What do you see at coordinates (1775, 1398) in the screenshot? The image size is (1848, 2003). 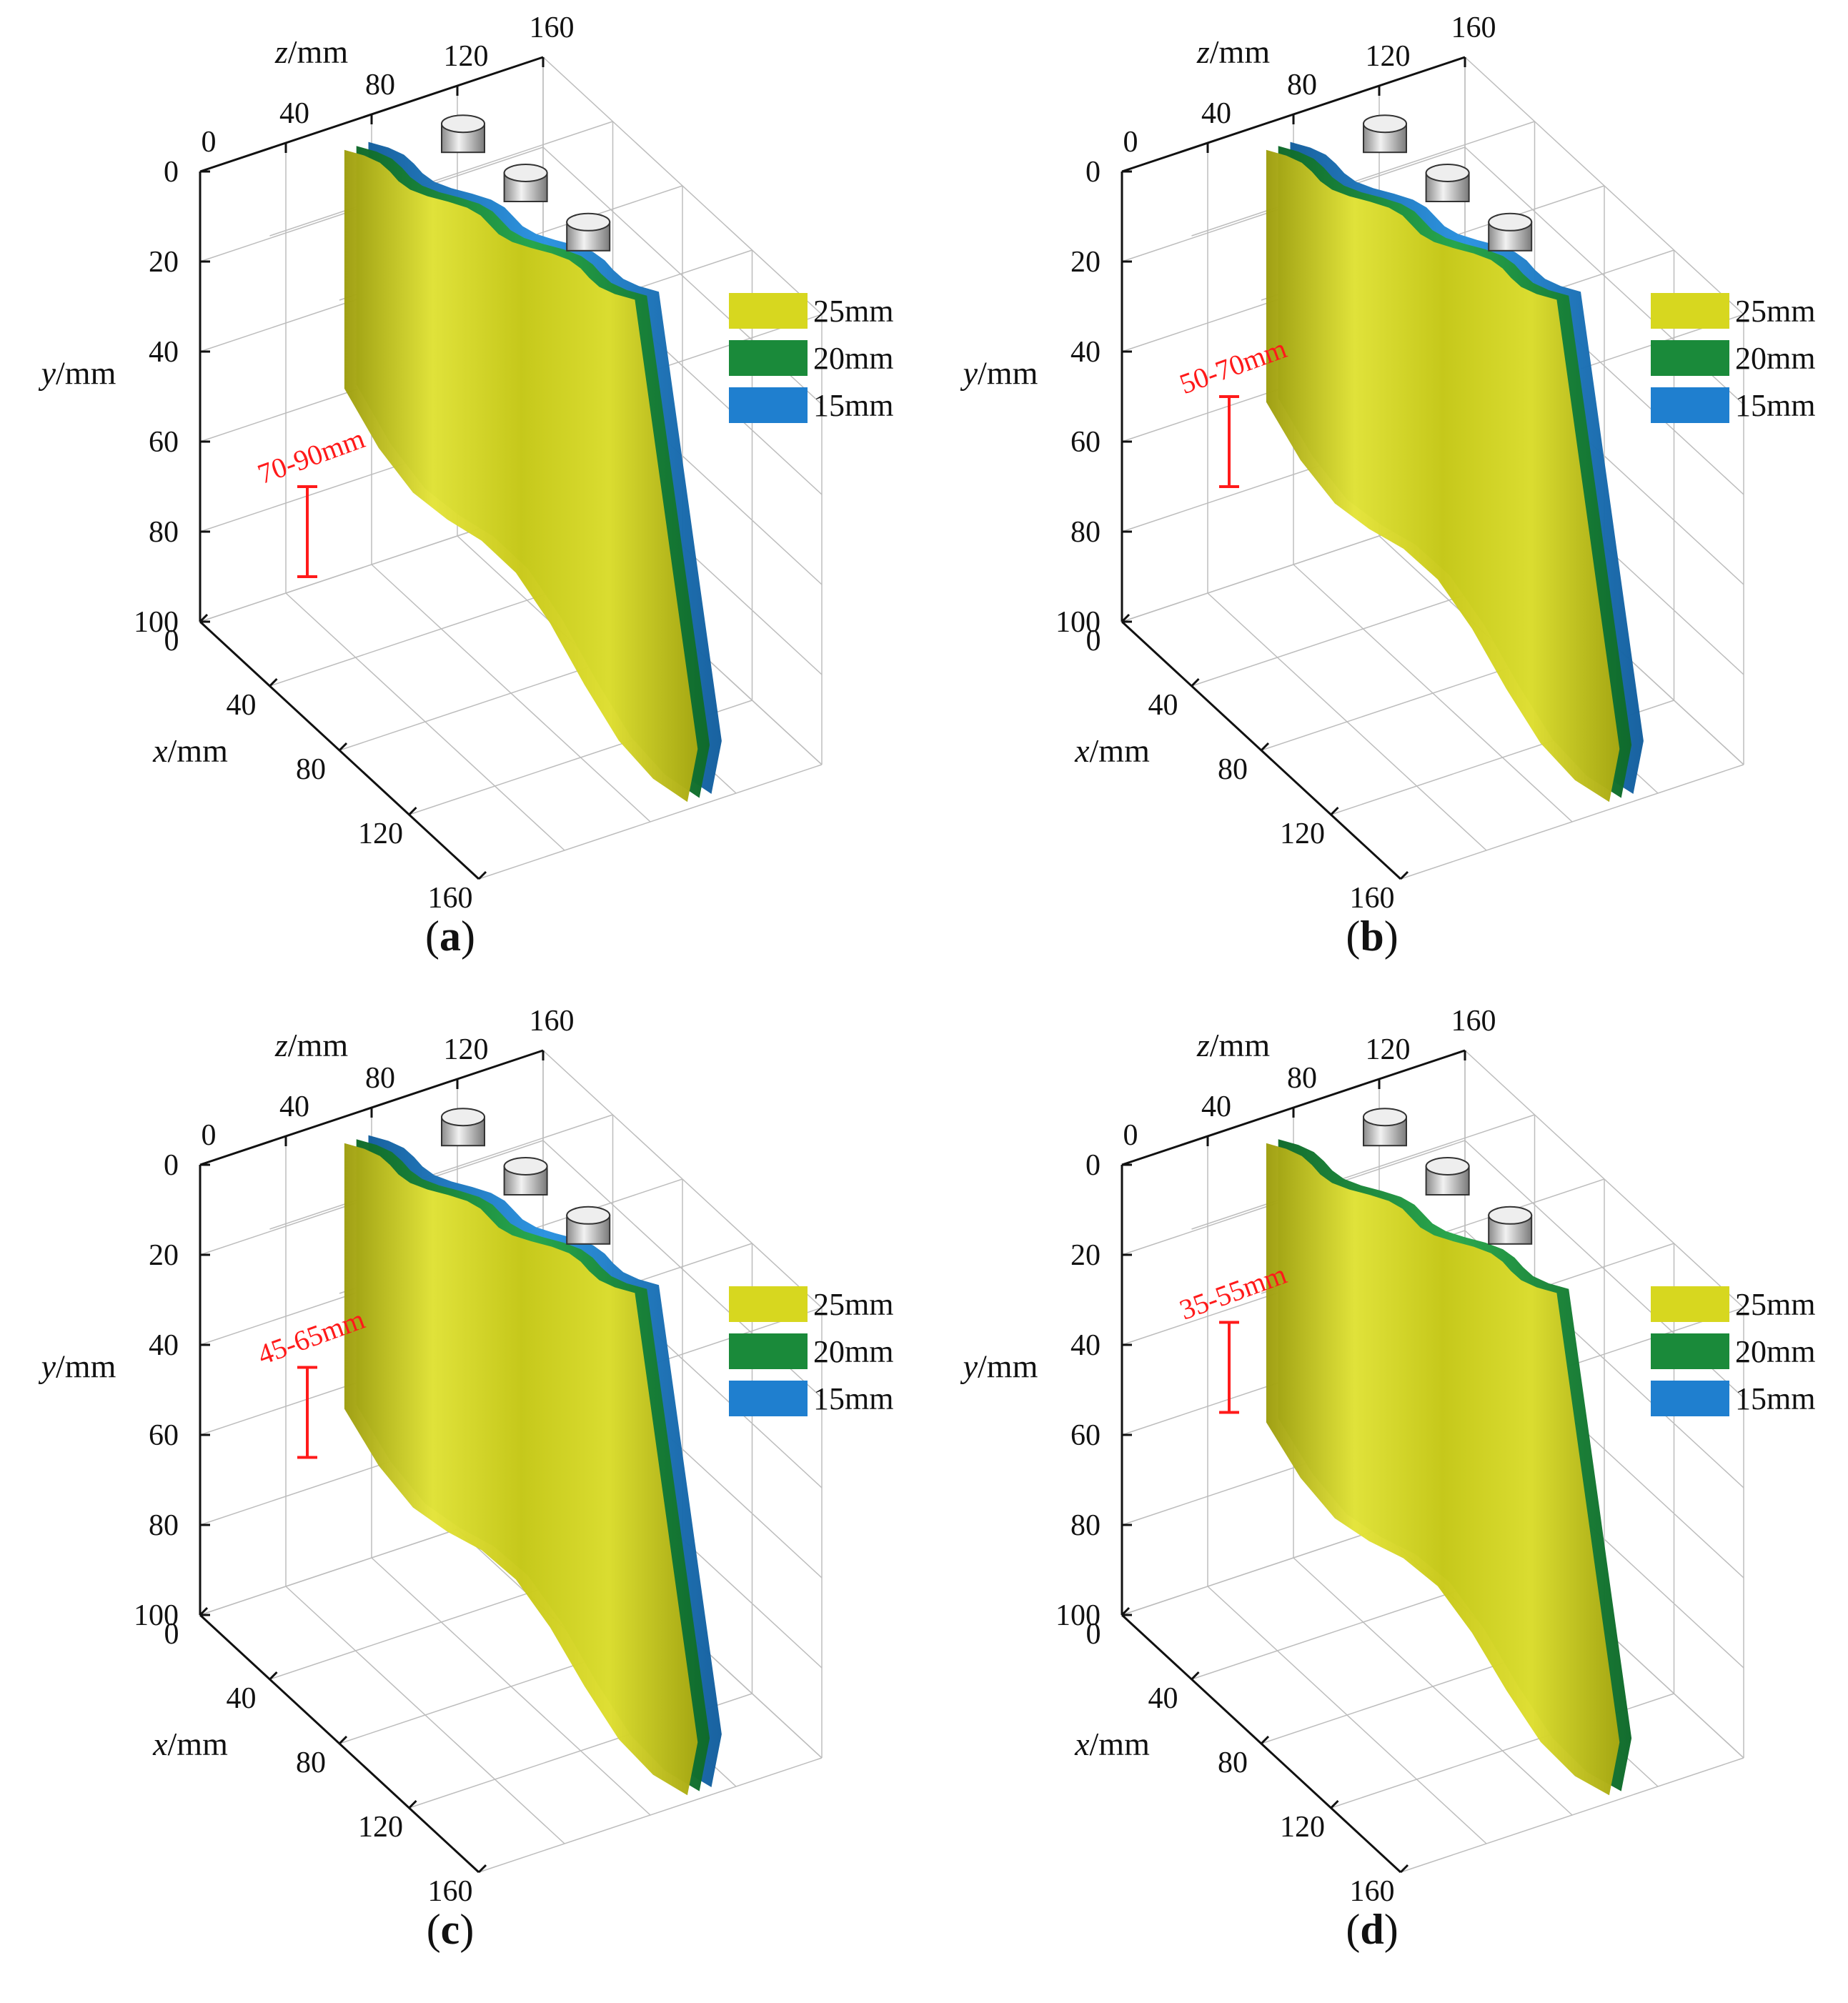 I see `legend-label: 15mm` at bounding box center [1775, 1398].